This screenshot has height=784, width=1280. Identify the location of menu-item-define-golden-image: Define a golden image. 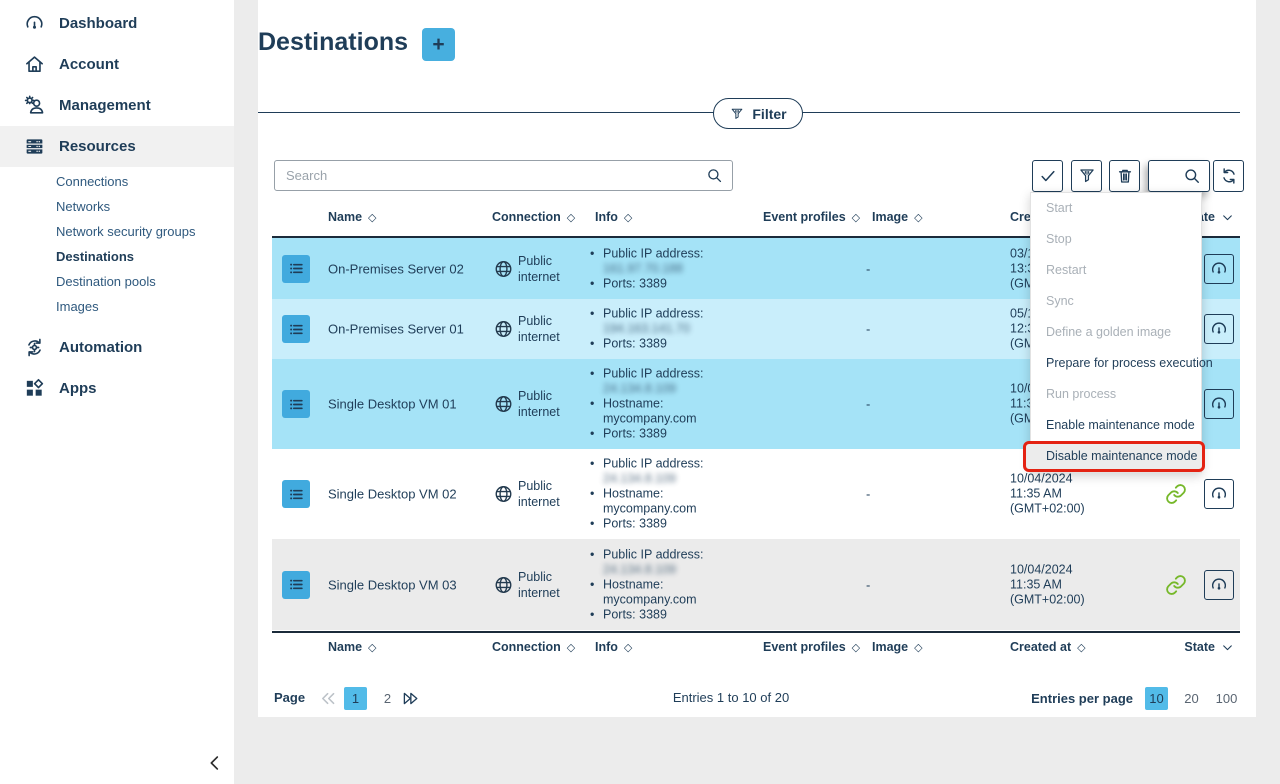
(1109, 332).